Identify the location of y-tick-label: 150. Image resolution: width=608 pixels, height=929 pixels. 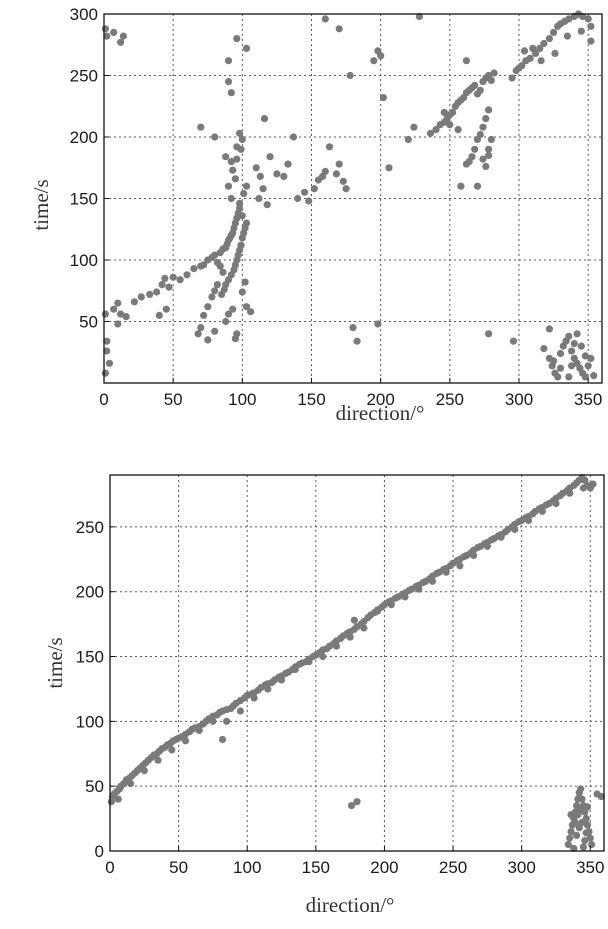
(84, 199).